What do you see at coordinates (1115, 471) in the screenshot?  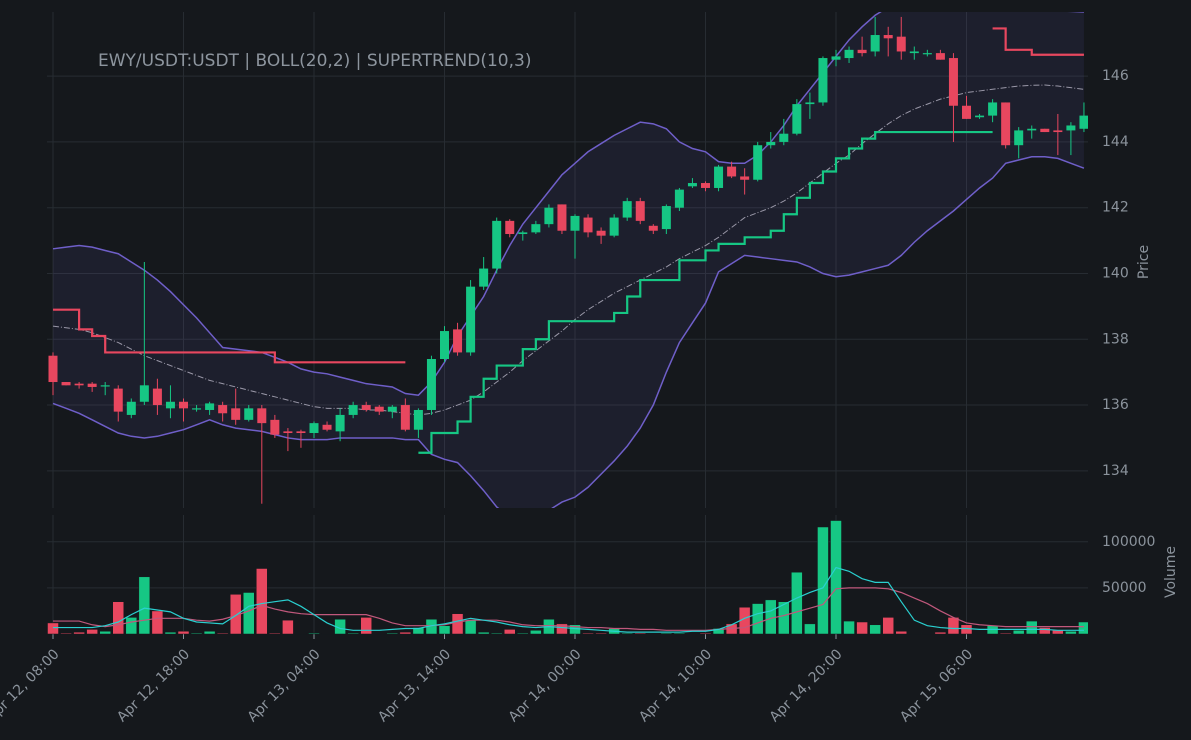 I see `y-tick-label: 134` at bounding box center [1115, 471].